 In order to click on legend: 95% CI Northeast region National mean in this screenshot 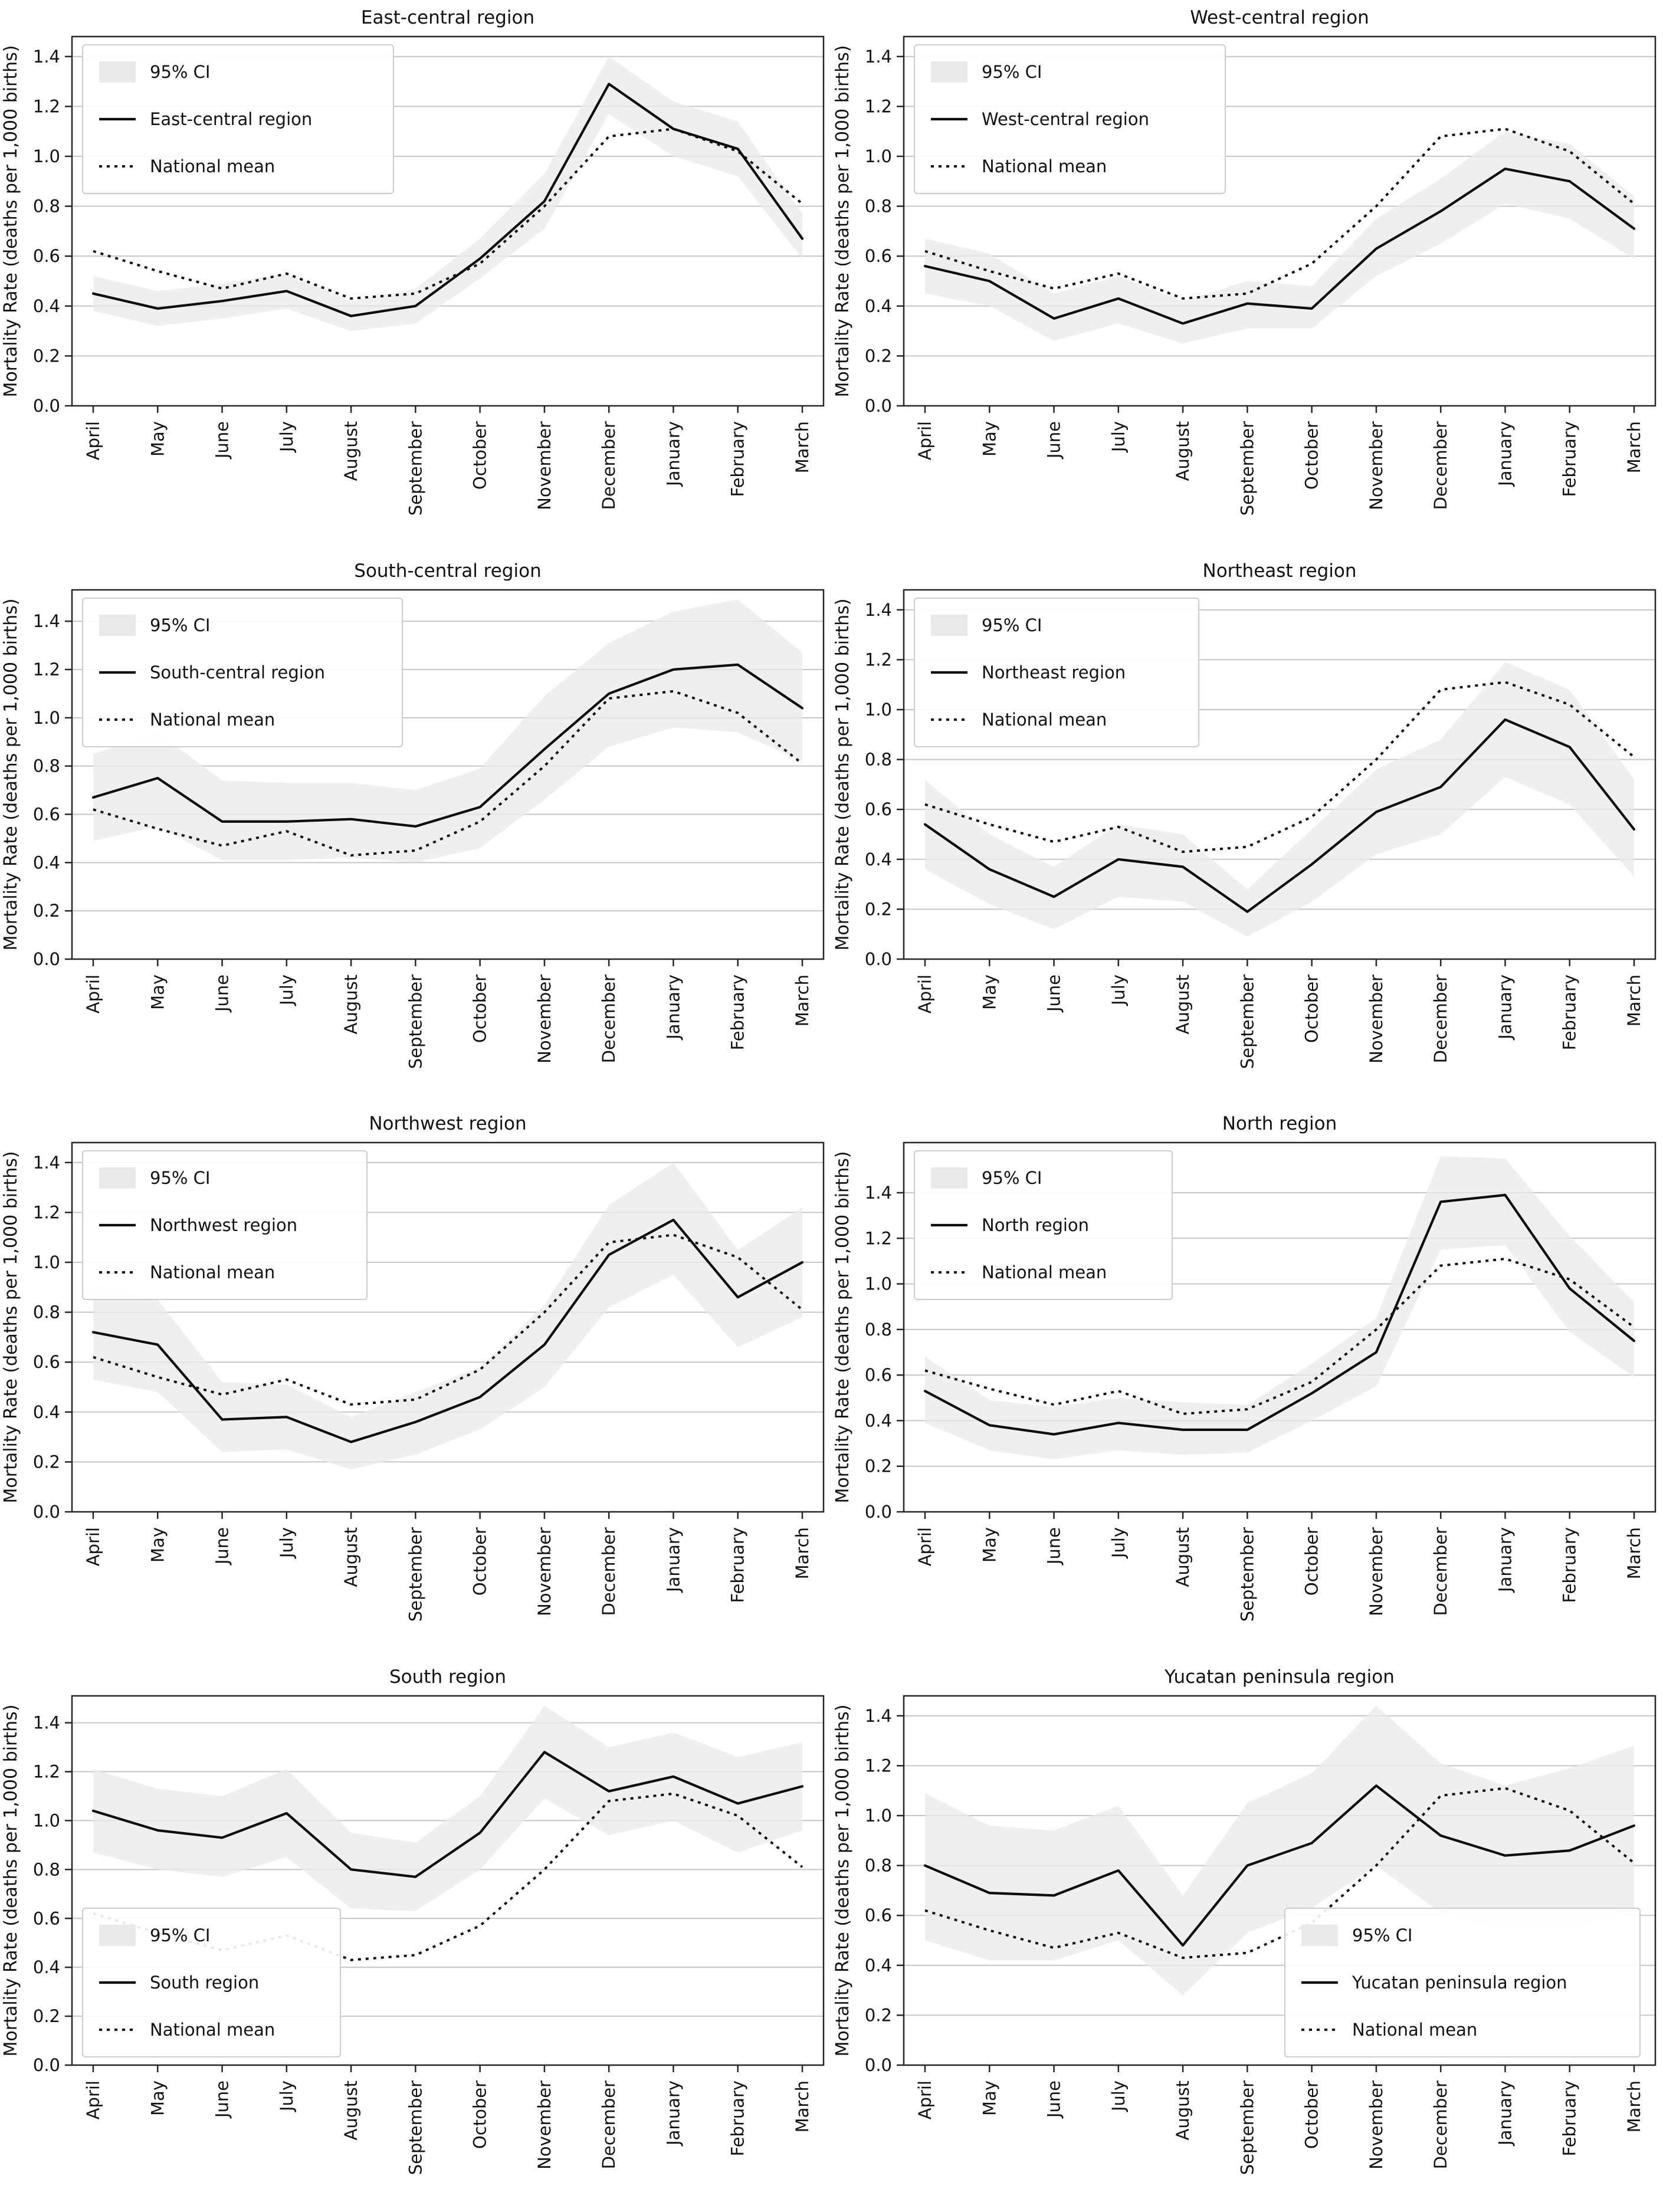, I will do `click(1056, 672)`.